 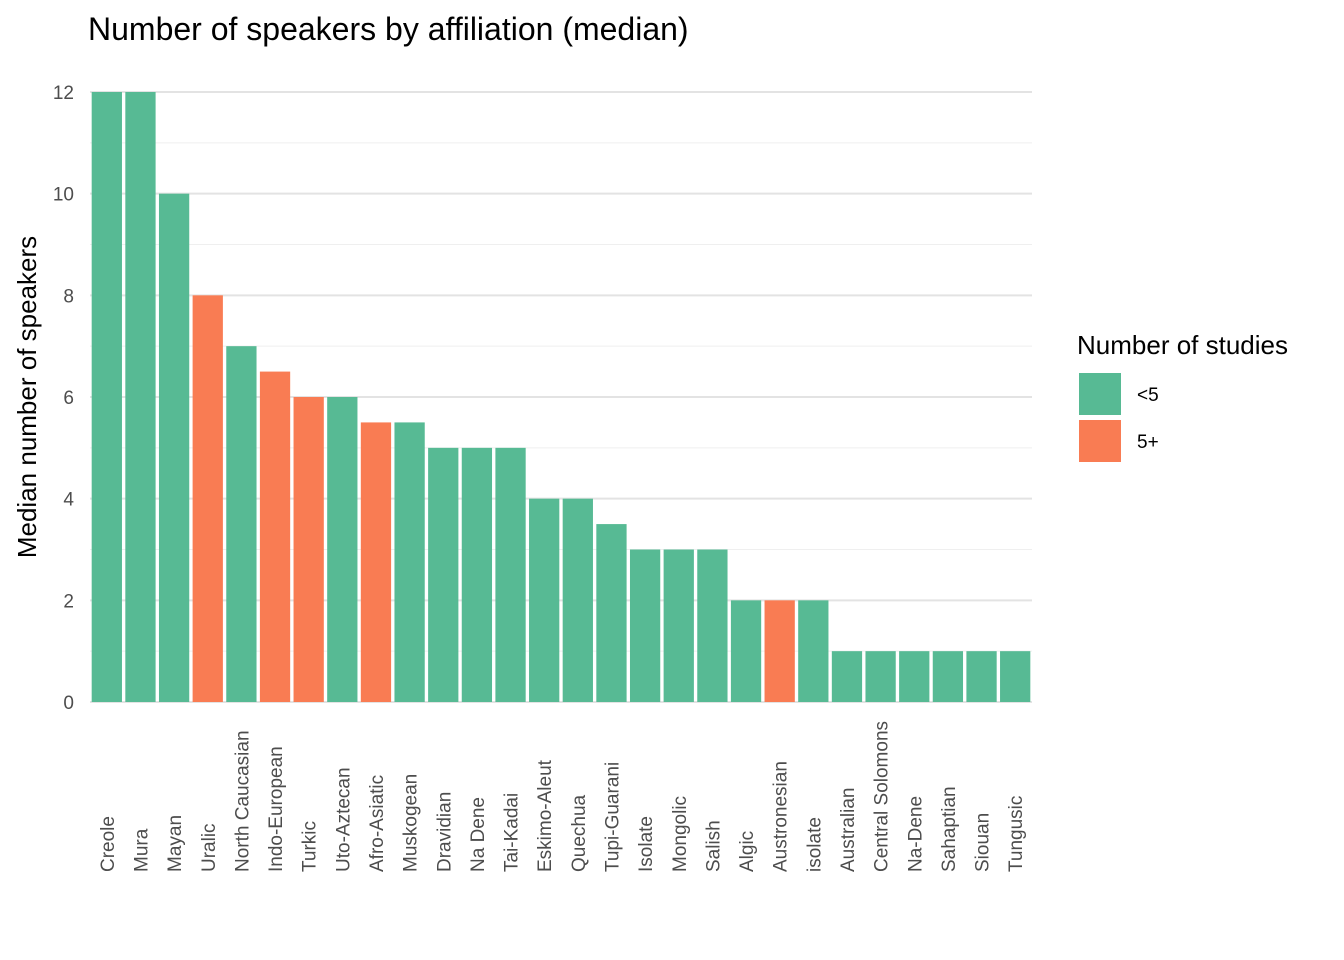 I want to click on x-tick-label: Isolate, so click(x=646, y=844).